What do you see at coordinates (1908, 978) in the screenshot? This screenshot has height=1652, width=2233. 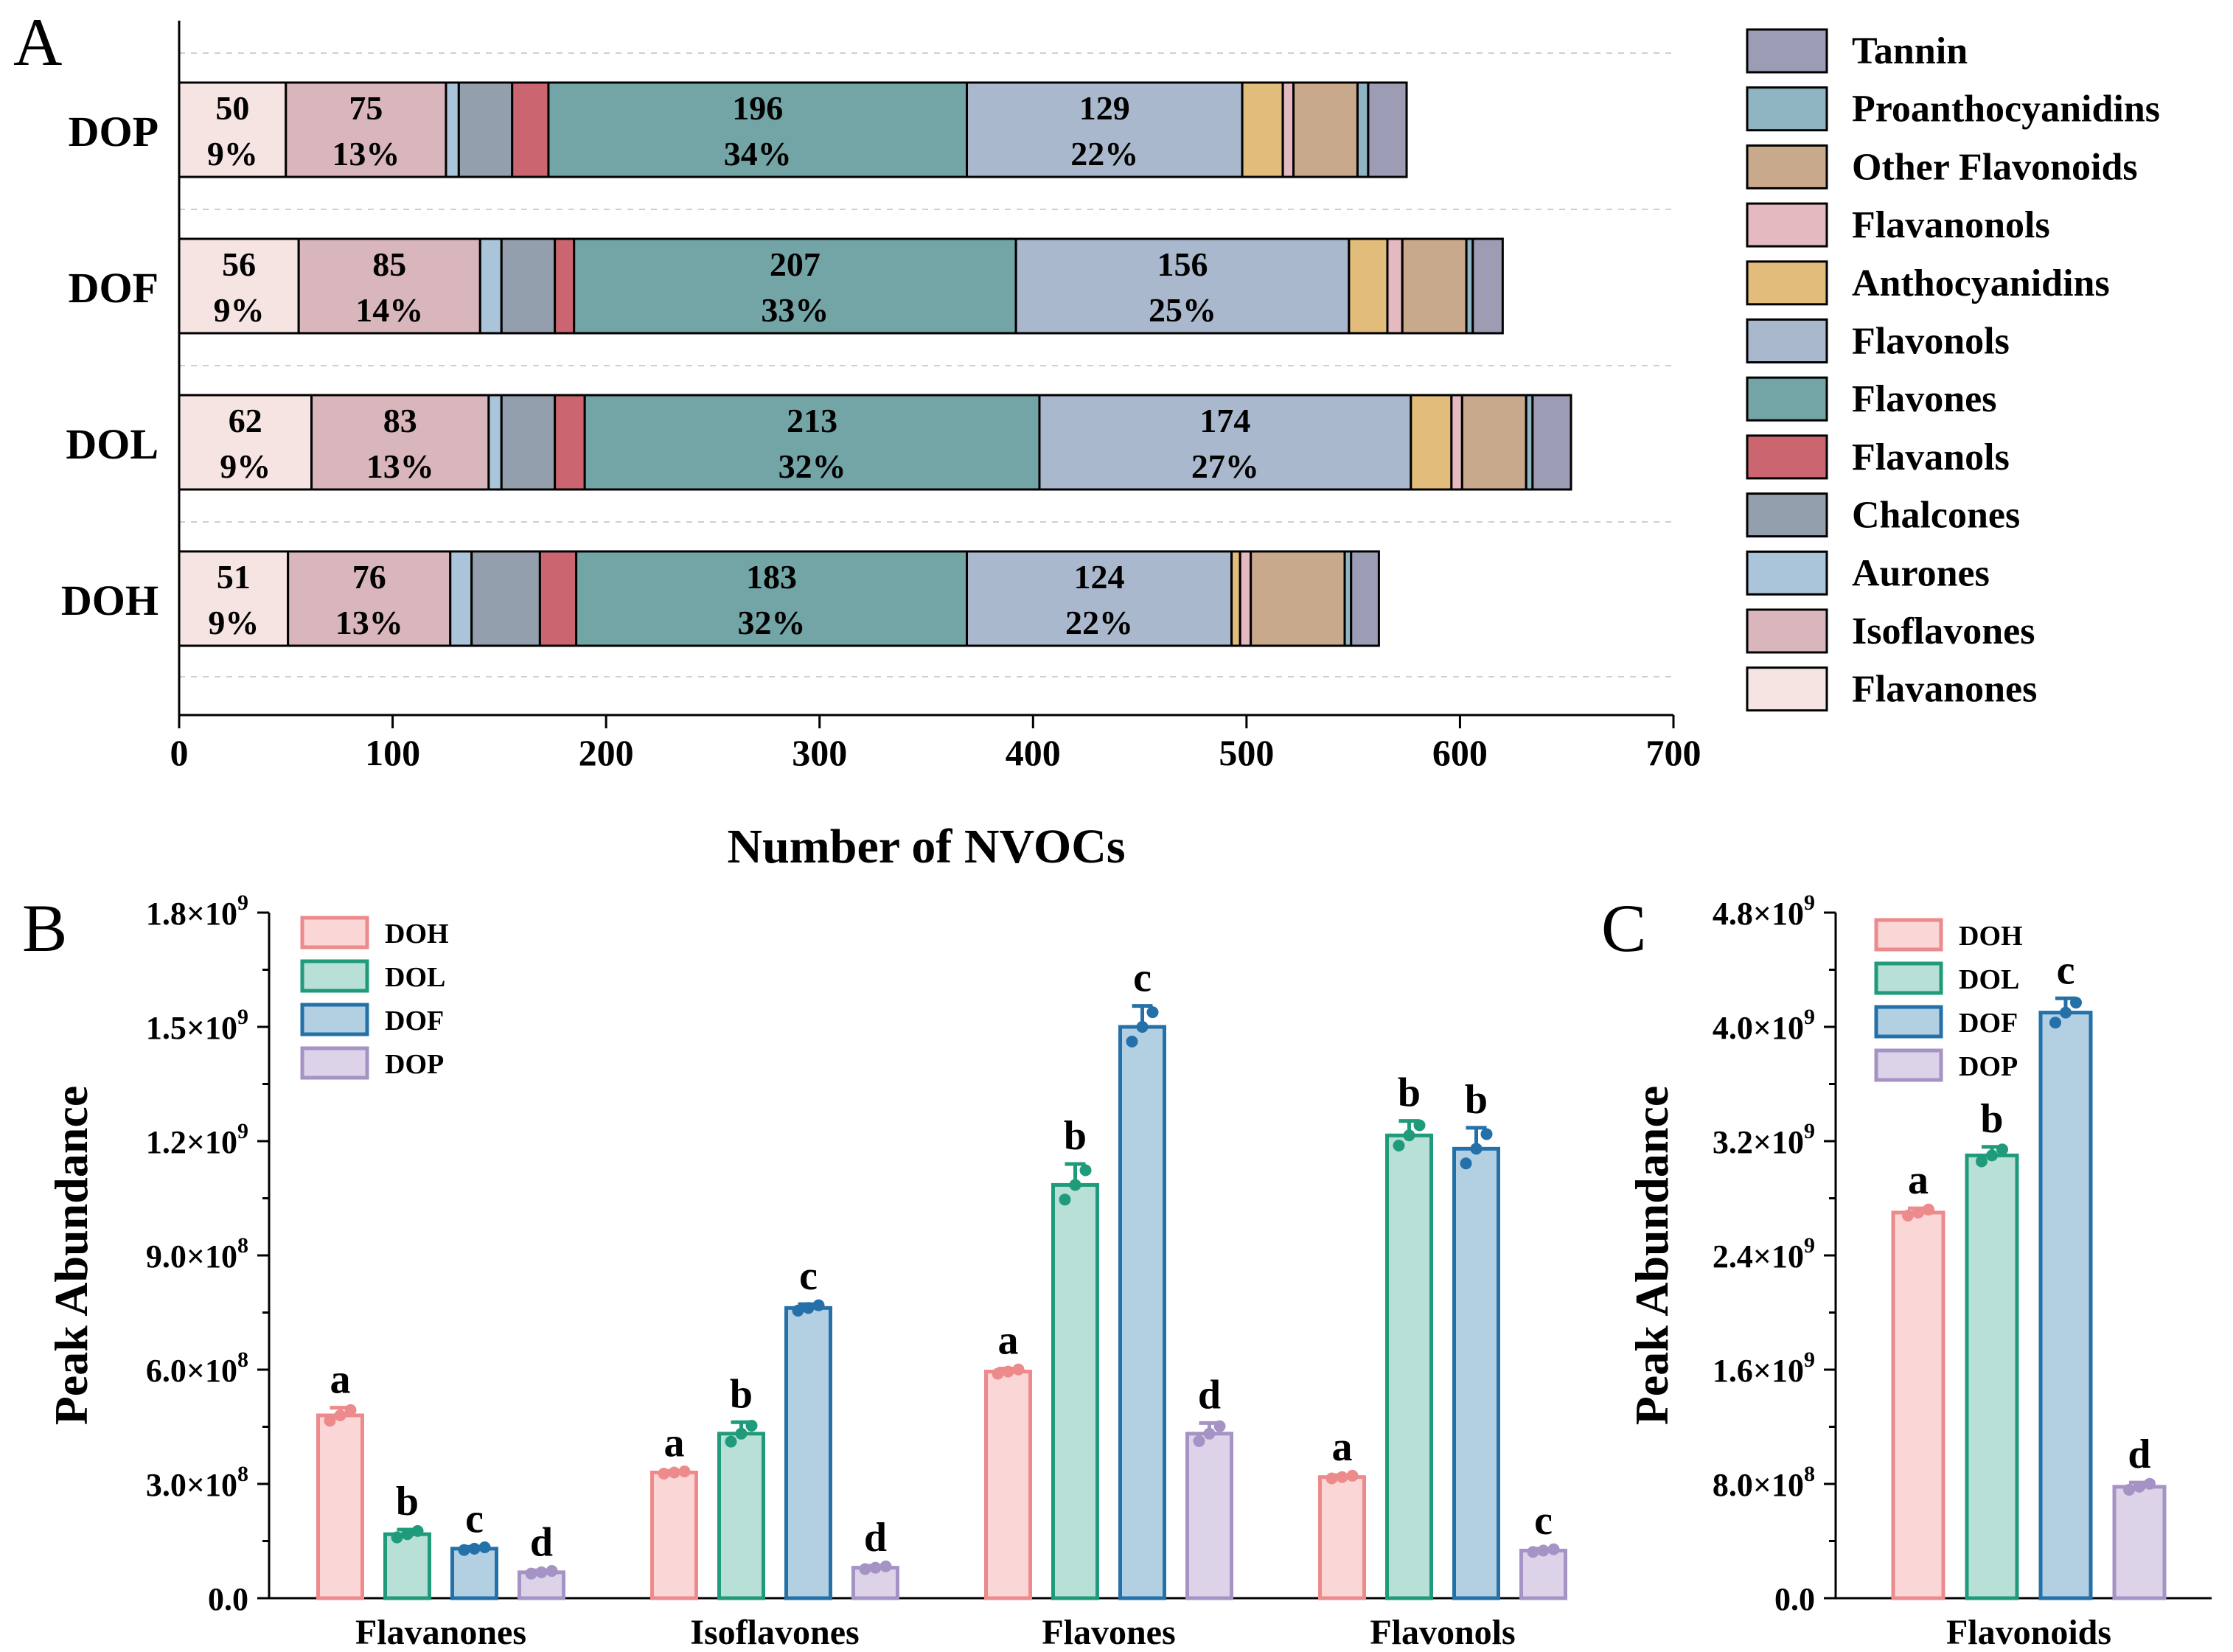 I see `legend-swatch-dol` at bounding box center [1908, 978].